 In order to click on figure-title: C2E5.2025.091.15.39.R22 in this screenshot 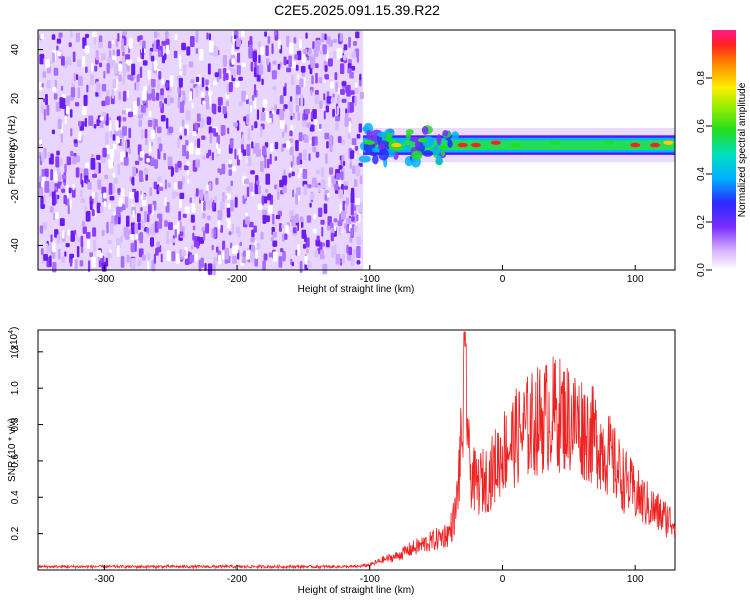, I will do `click(357, 10)`.